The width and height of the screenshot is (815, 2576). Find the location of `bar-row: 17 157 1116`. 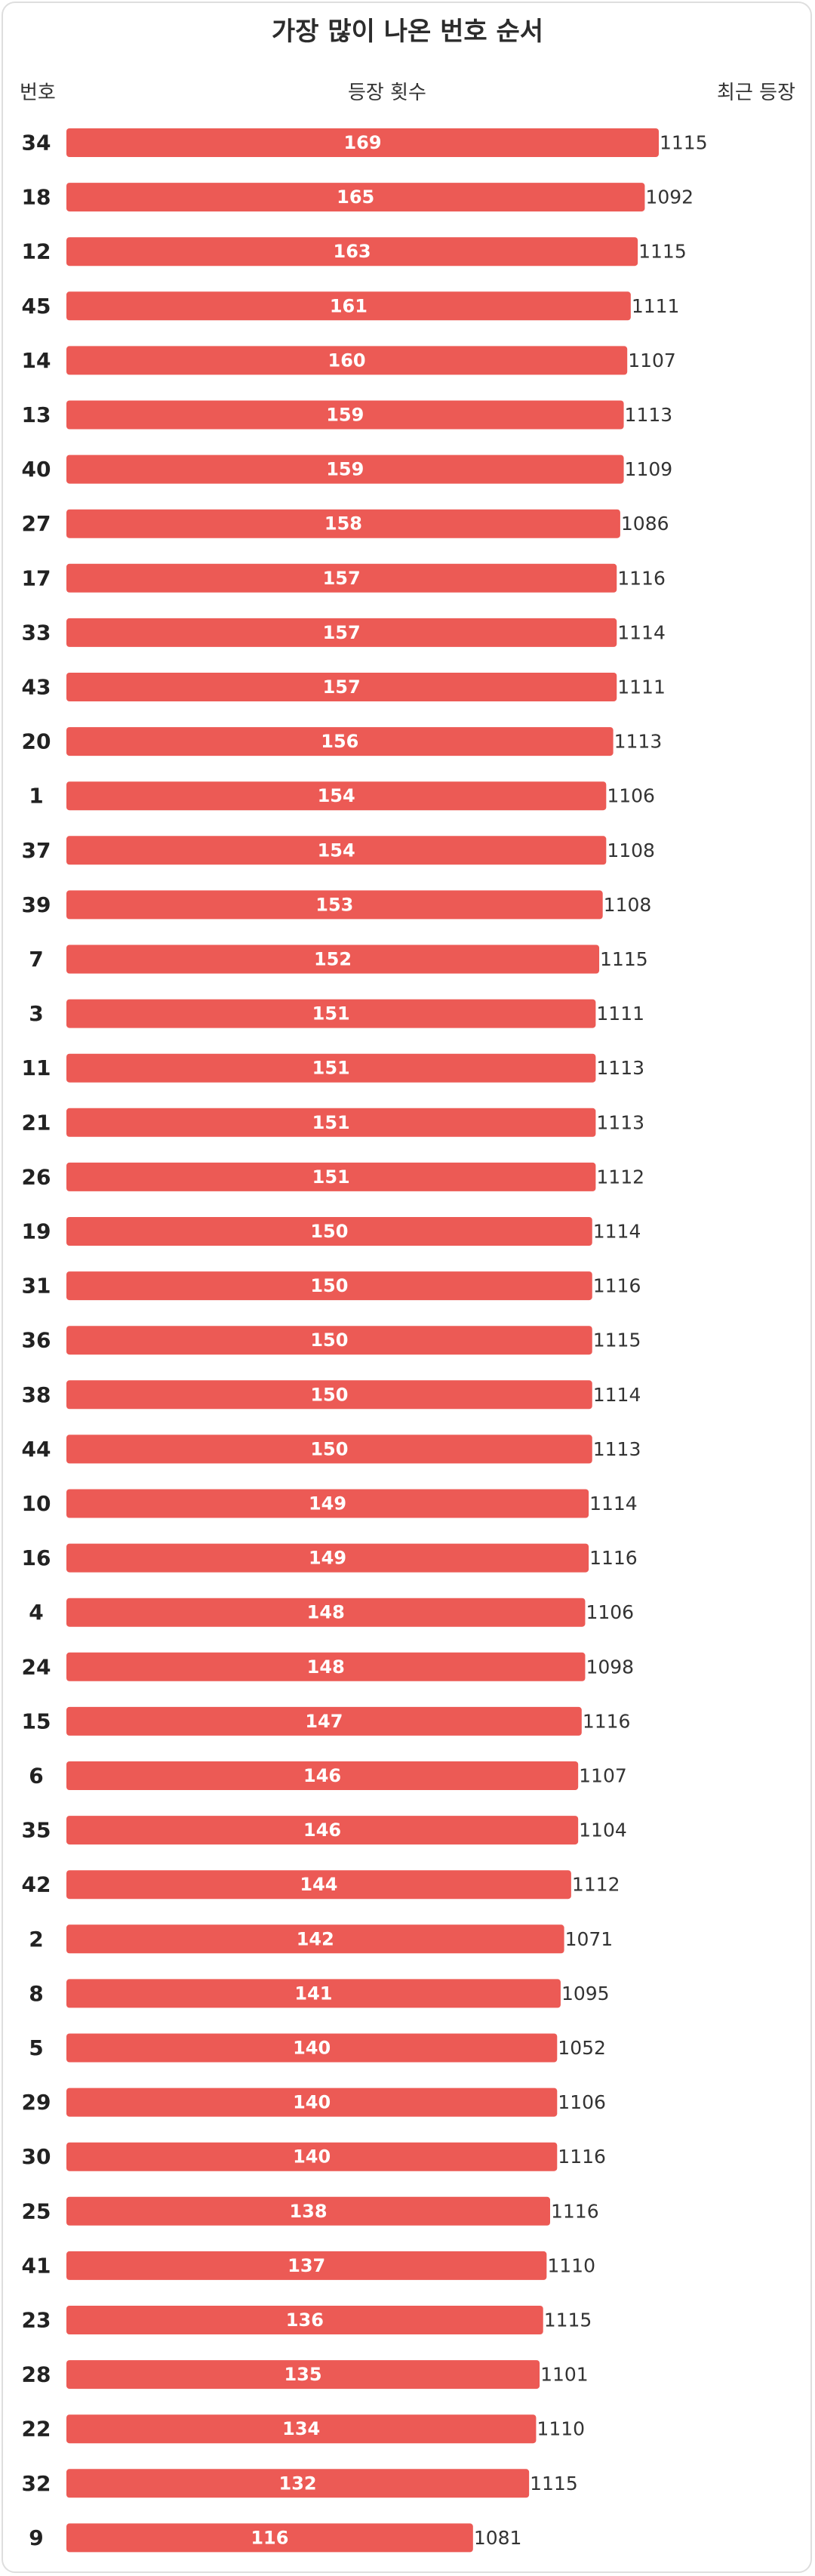

bar-row: 17 157 1116 is located at coordinates (344, 578).